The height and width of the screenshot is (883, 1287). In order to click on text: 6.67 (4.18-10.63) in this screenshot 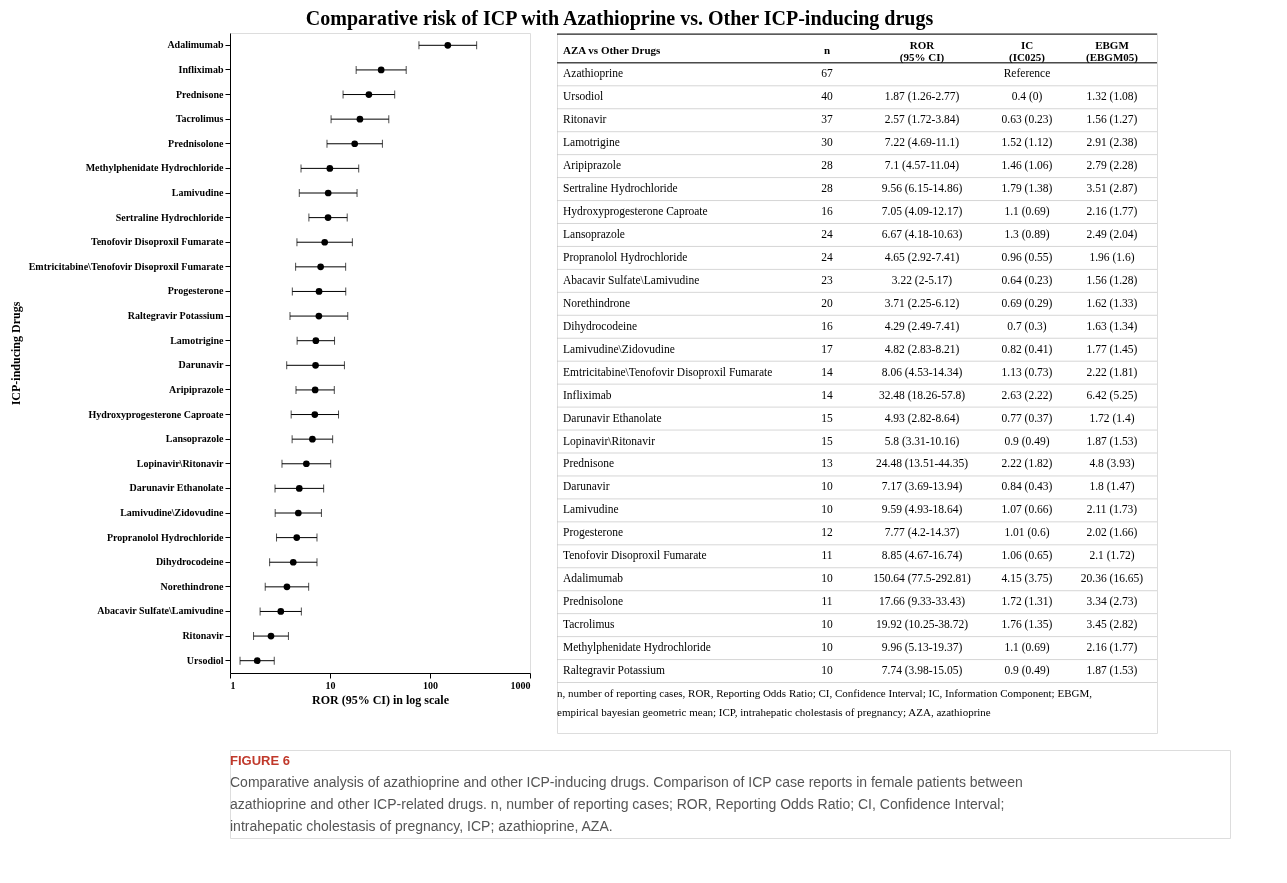, I will do `click(922, 233)`.